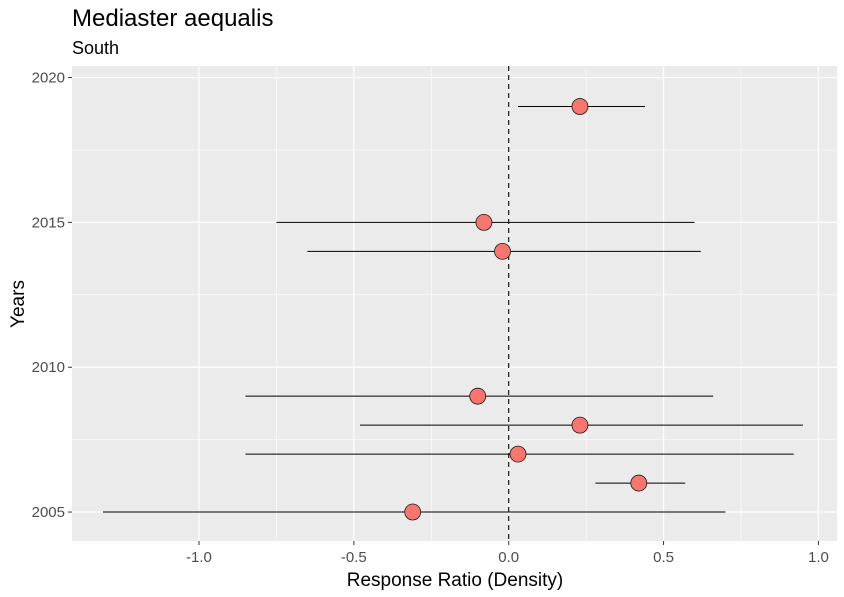  Describe the element at coordinates (478, 396) in the screenshot. I see `point-2009` at that location.